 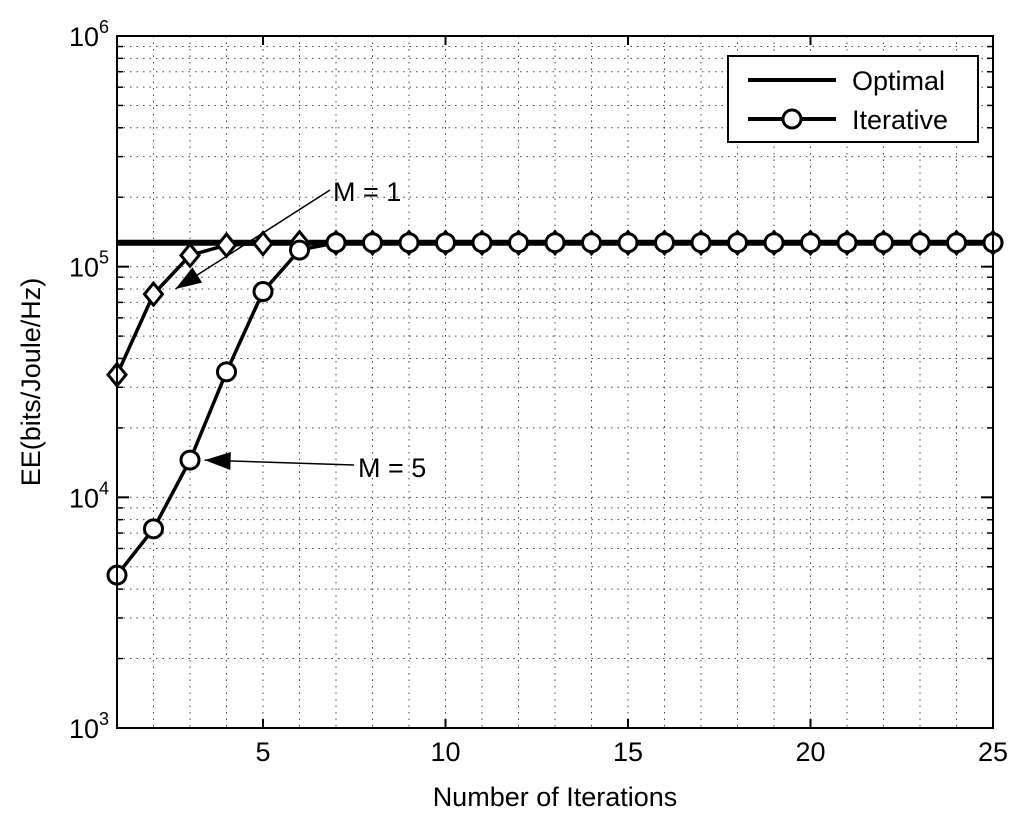 I want to click on x-tick-label: 20, so click(x=810, y=752).